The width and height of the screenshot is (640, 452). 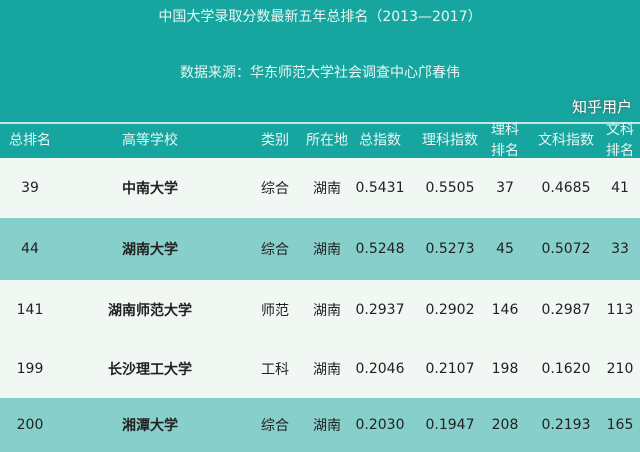 I want to click on divider, so click(x=320, y=123).